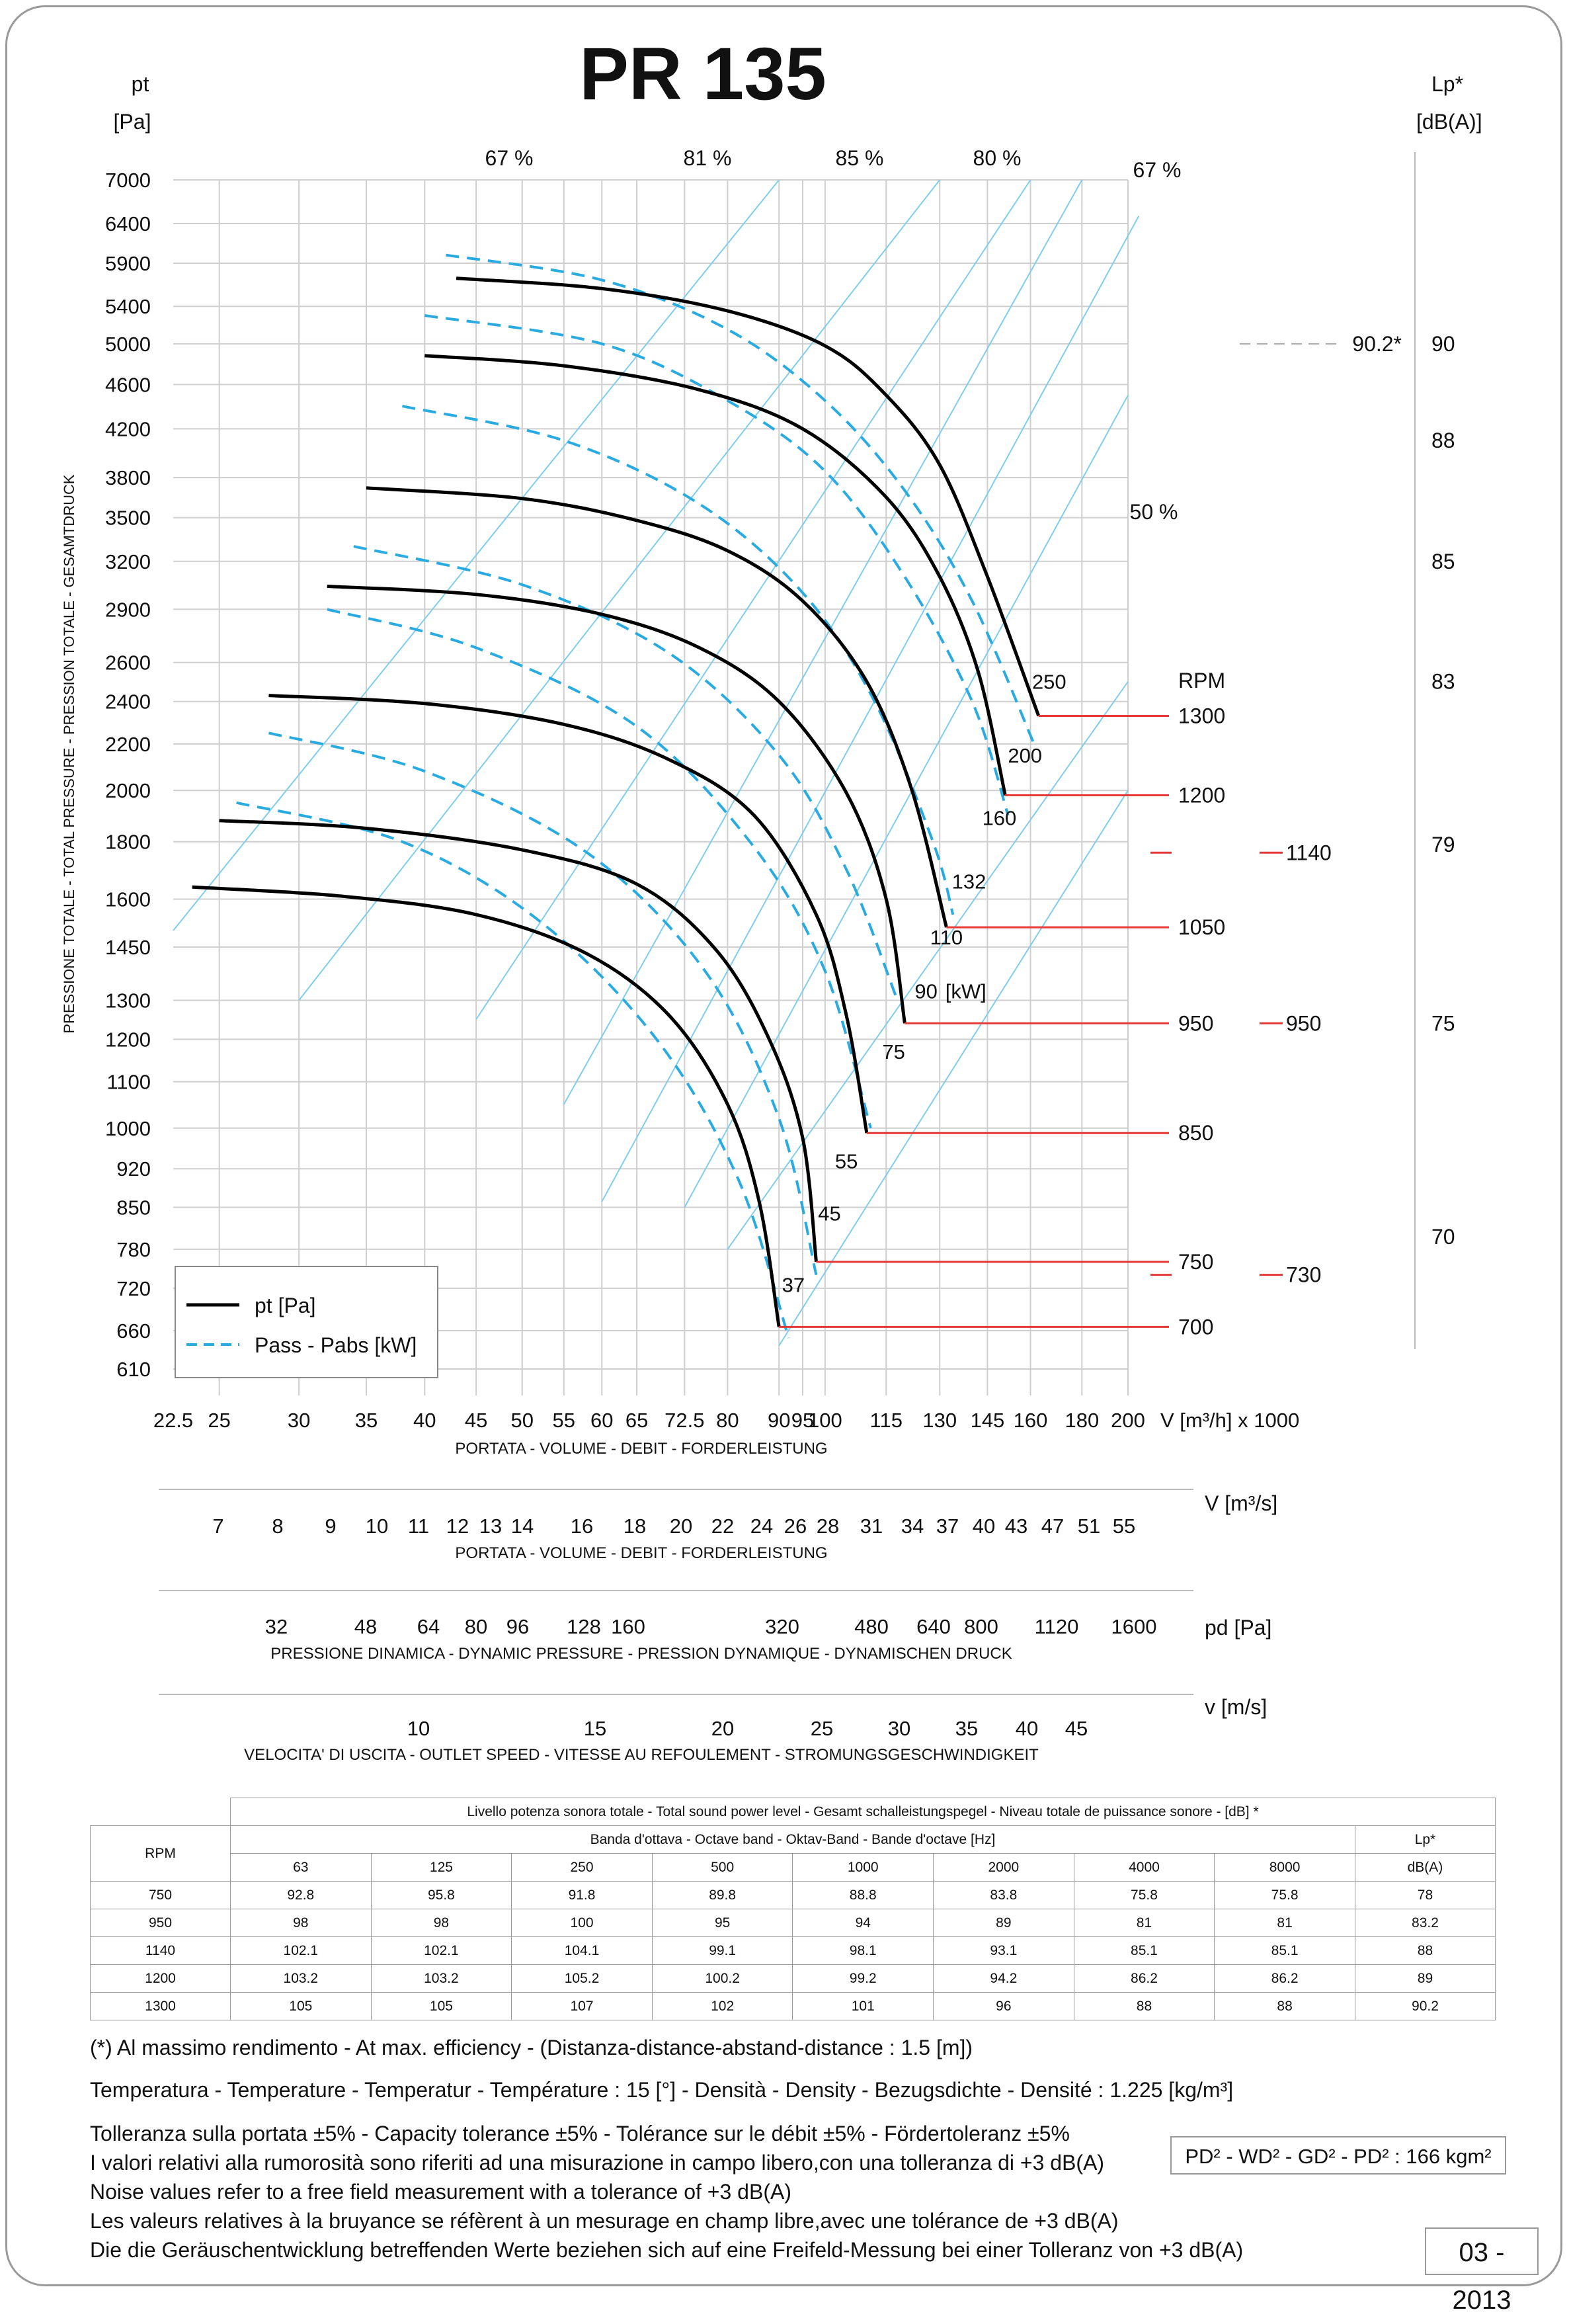 This screenshot has width=1569, height=2324. What do you see at coordinates (277, 1526) in the screenshot?
I see `scale-tick-label: 8` at bounding box center [277, 1526].